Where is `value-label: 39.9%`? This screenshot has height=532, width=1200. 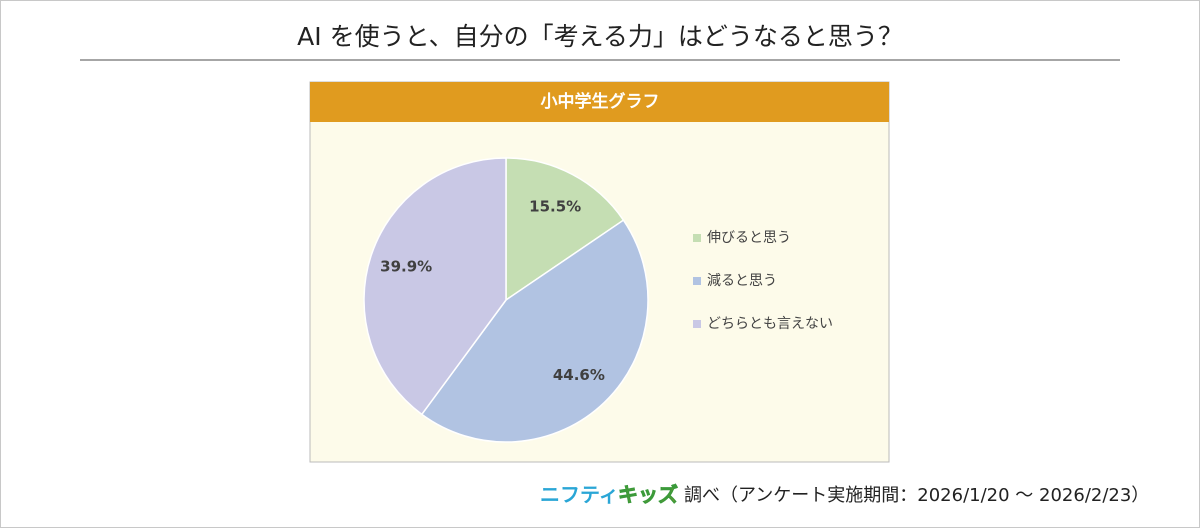 value-label: 39.9% is located at coordinates (406, 267).